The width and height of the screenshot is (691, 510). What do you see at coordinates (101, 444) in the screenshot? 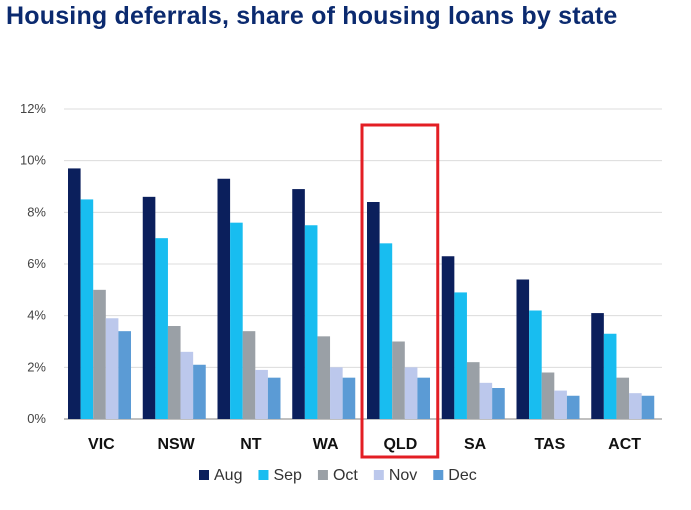
I see `x-category-label: VIC` at bounding box center [101, 444].